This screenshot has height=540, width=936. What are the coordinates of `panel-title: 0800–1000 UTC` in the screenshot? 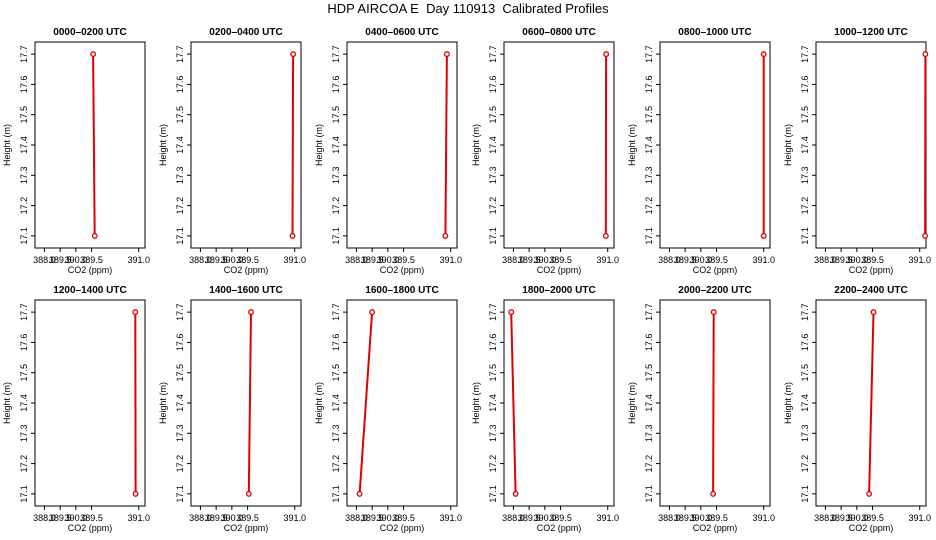 It's located at (714, 32).